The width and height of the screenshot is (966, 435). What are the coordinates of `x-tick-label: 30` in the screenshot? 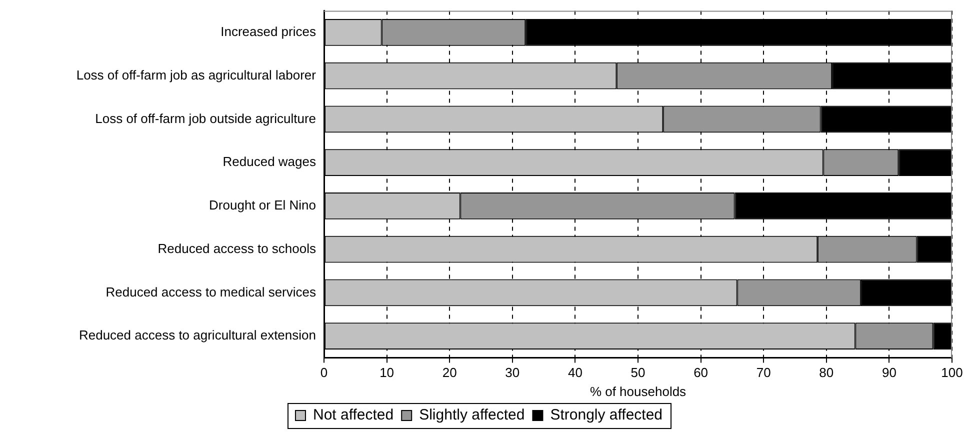 It's located at (512, 372).